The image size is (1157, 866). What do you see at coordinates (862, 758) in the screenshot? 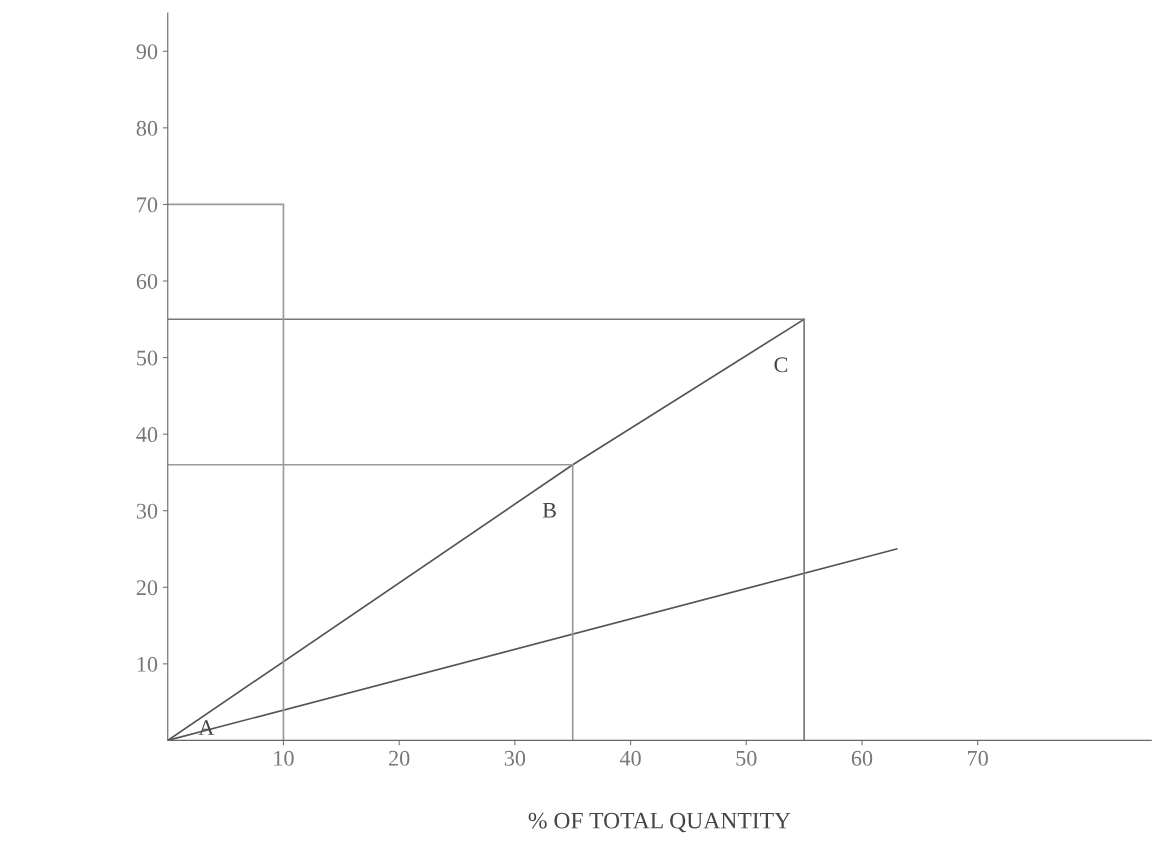
I see `x-tick-label: 60` at bounding box center [862, 758].